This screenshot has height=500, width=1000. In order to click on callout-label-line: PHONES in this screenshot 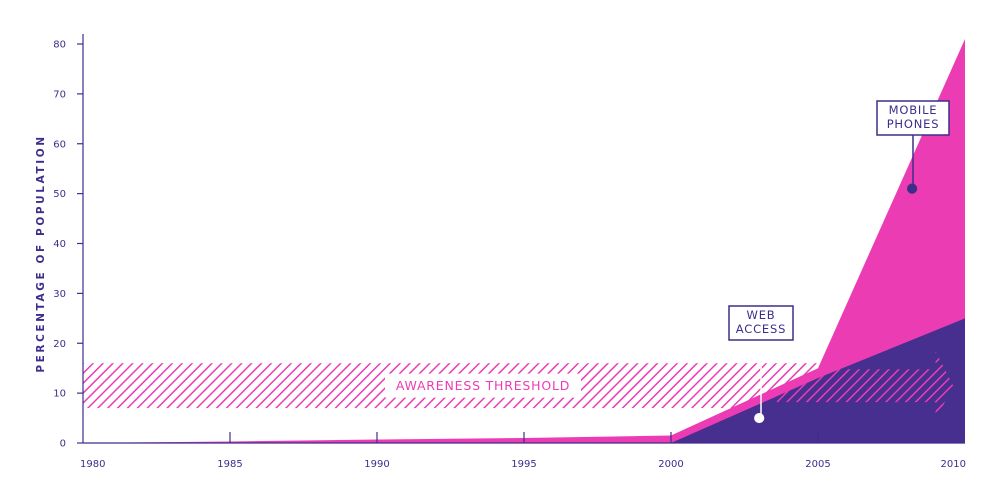, I will do `click(913, 124)`.